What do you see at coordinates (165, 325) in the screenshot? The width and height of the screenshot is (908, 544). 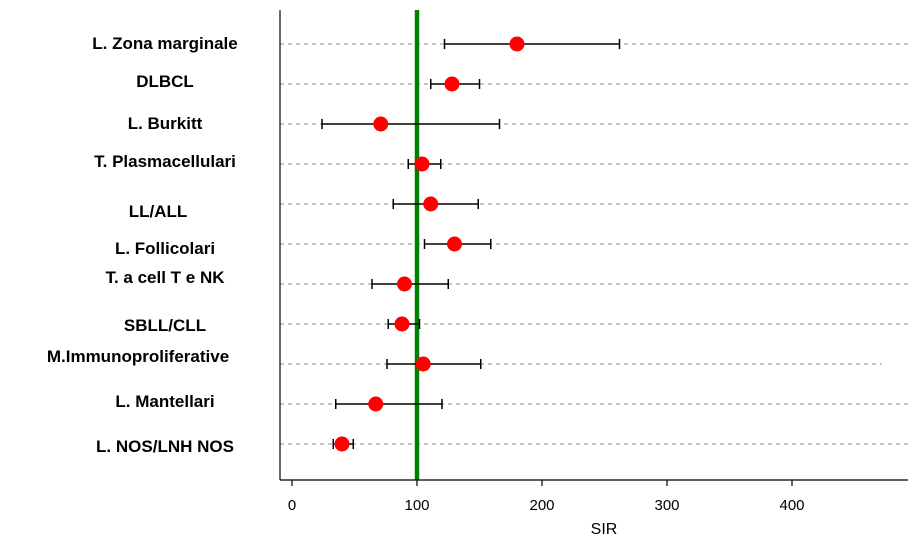 I see `category-label: SBLL/CLL` at bounding box center [165, 325].